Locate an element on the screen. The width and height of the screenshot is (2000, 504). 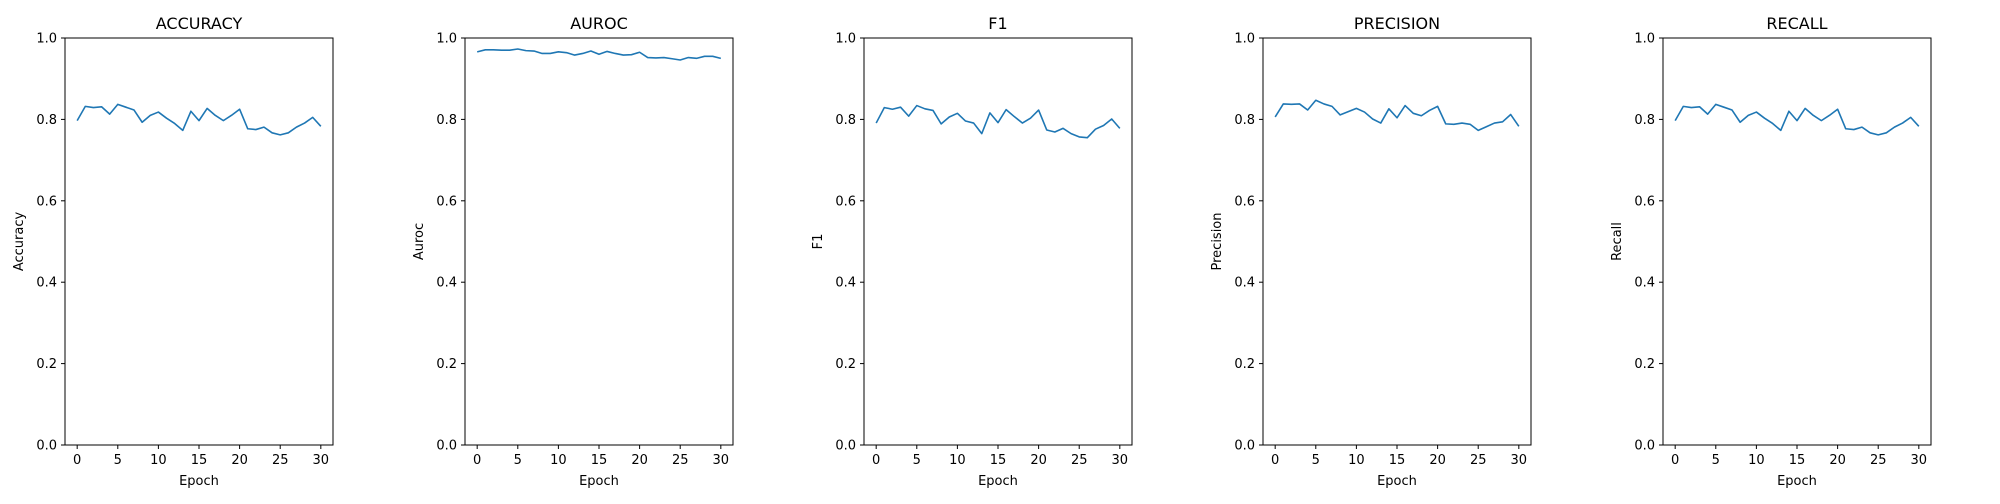
y-axis-label: Auroc is located at coordinates (419, 241).